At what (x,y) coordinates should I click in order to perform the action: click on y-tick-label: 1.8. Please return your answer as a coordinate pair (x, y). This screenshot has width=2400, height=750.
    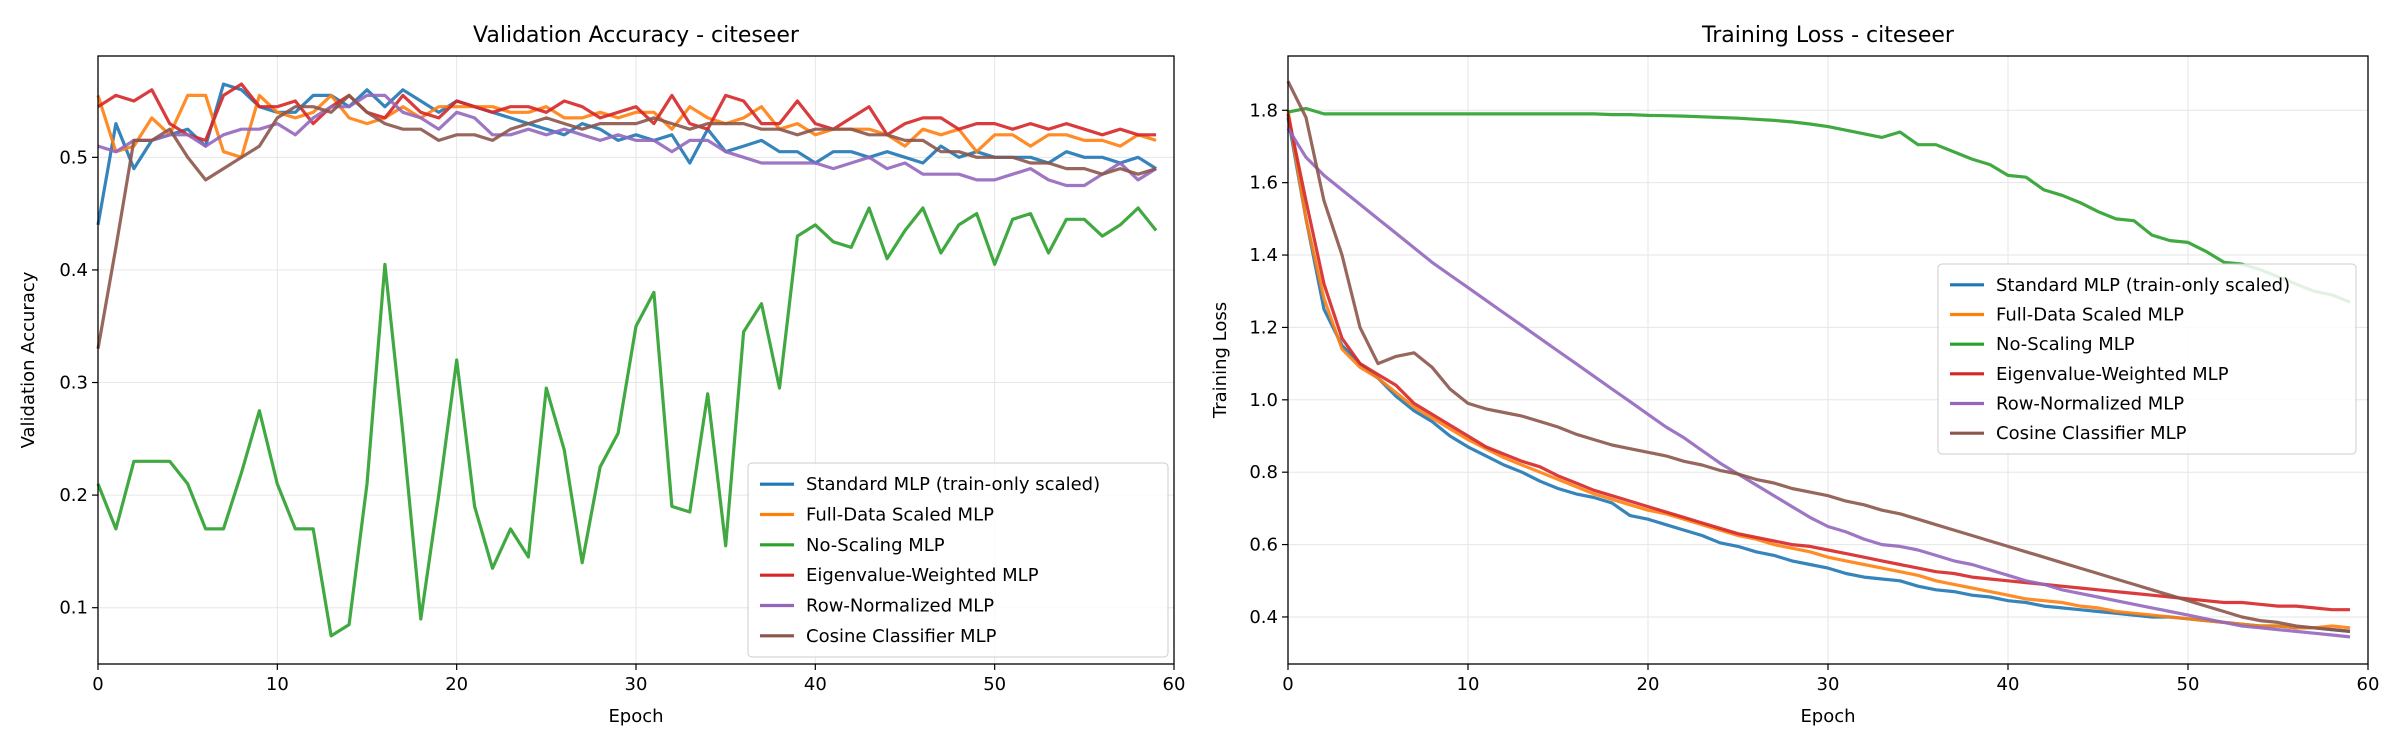
    Looking at the image, I should click on (1263, 110).